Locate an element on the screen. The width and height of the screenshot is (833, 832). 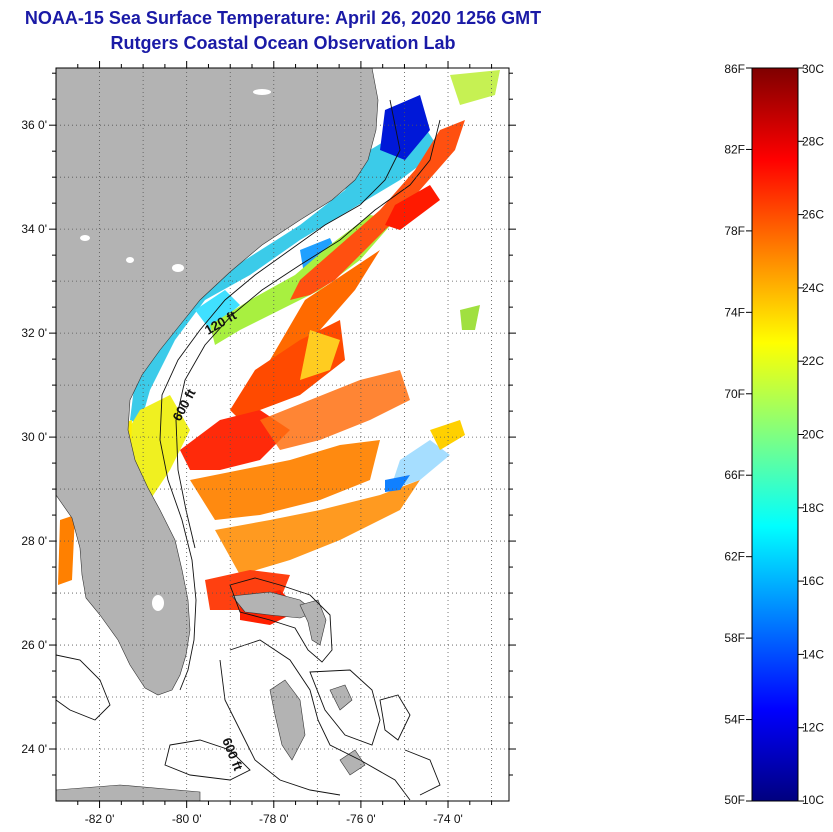
fahrenheit-label: 50F is located at coordinates (734, 800).